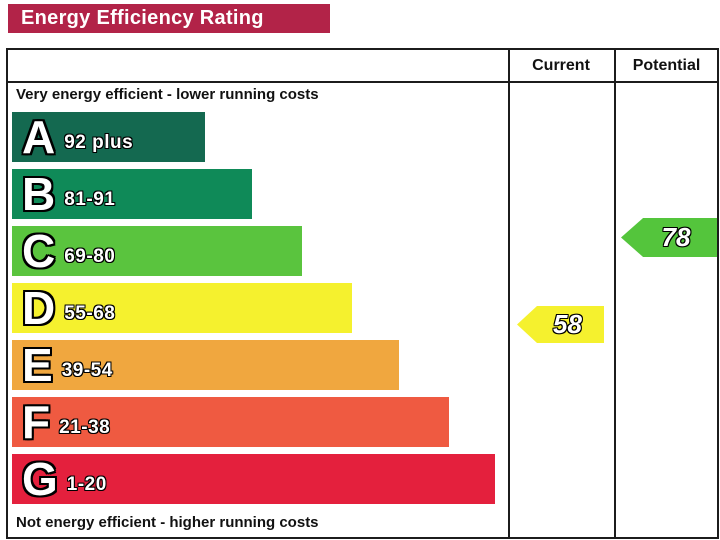  What do you see at coordinates (230, 422) in the screenshot?
I see `band-row-F: F 21-38` at bounding box center [230, 422].